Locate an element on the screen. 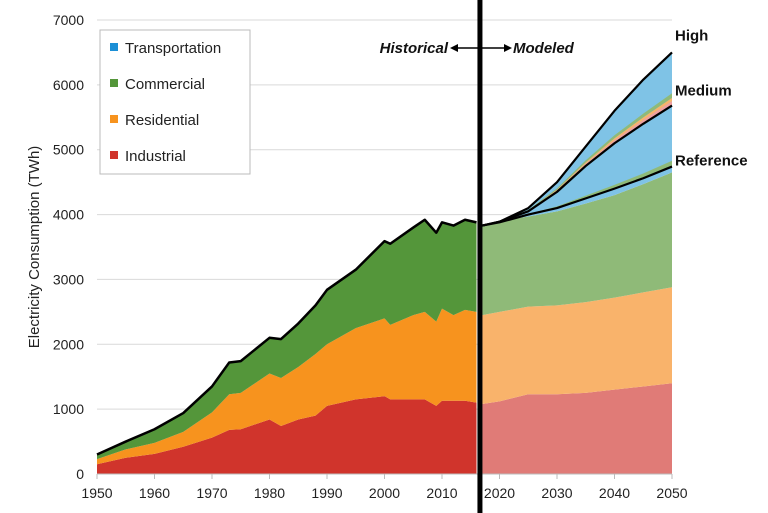  x-tick-label: 2050 is located at coordinates (671, 493).